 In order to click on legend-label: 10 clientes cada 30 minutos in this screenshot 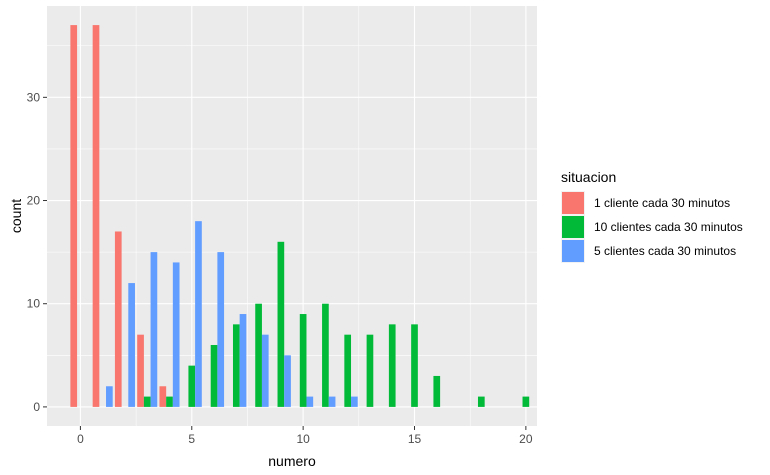, I will do `click(668, 227)`.